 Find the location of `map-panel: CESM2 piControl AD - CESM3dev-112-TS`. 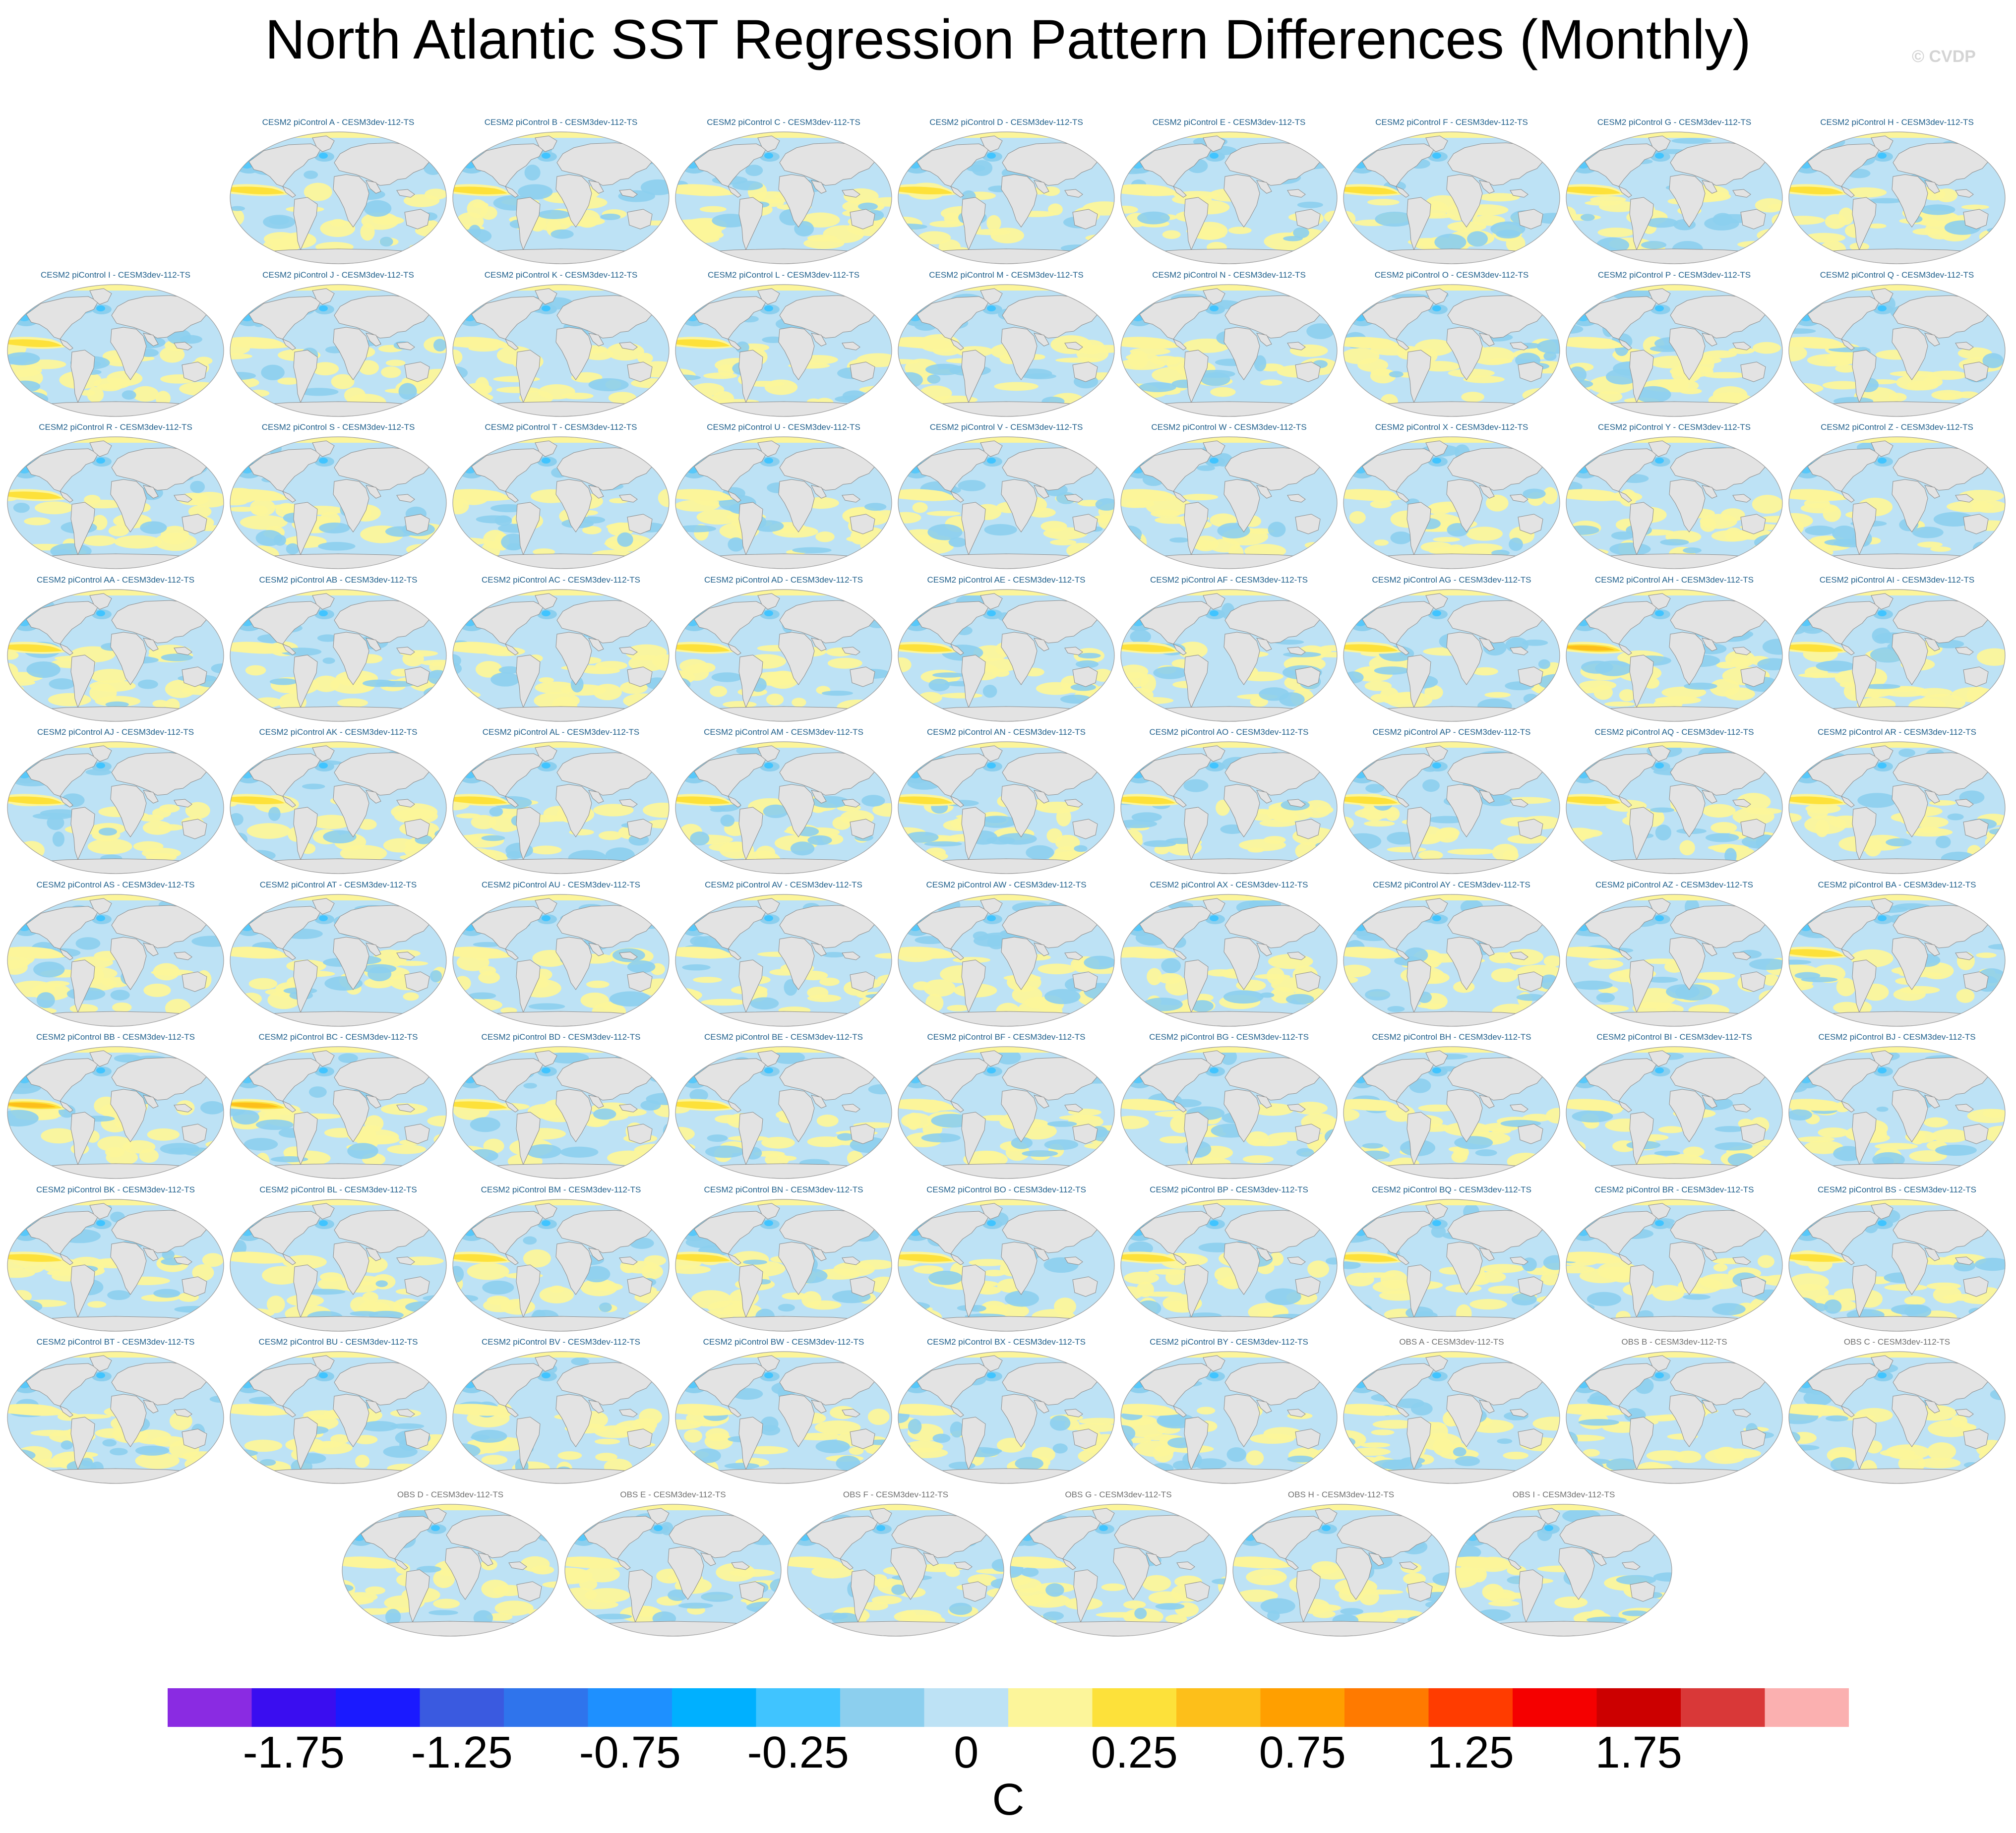

map-panel: CESM2 piControl AD - CESM3dev-112-TS is located at coordinates (783, 650).